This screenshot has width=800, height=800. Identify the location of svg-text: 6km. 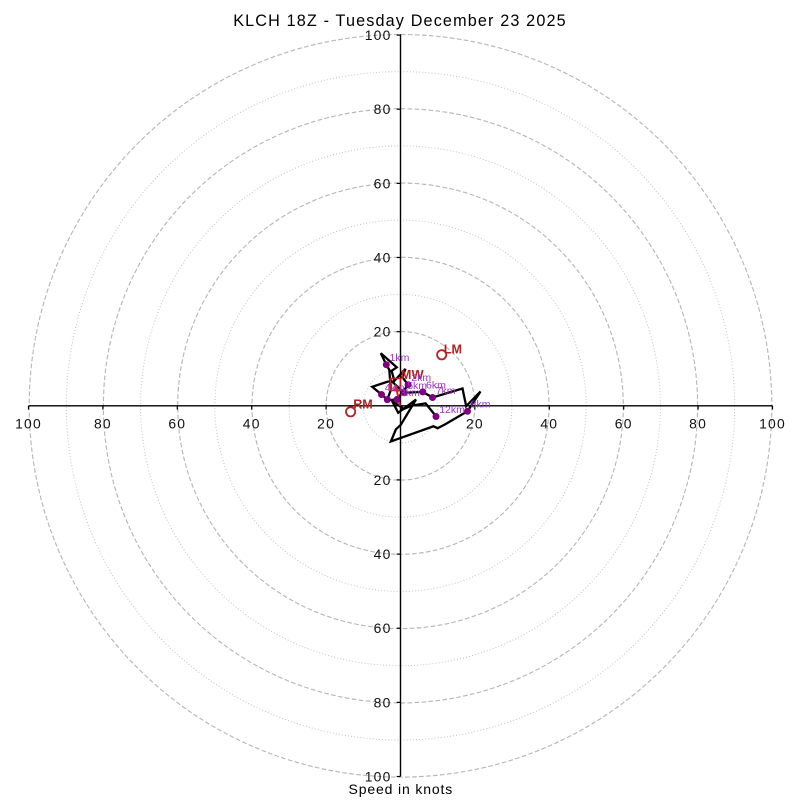
(436, 385).